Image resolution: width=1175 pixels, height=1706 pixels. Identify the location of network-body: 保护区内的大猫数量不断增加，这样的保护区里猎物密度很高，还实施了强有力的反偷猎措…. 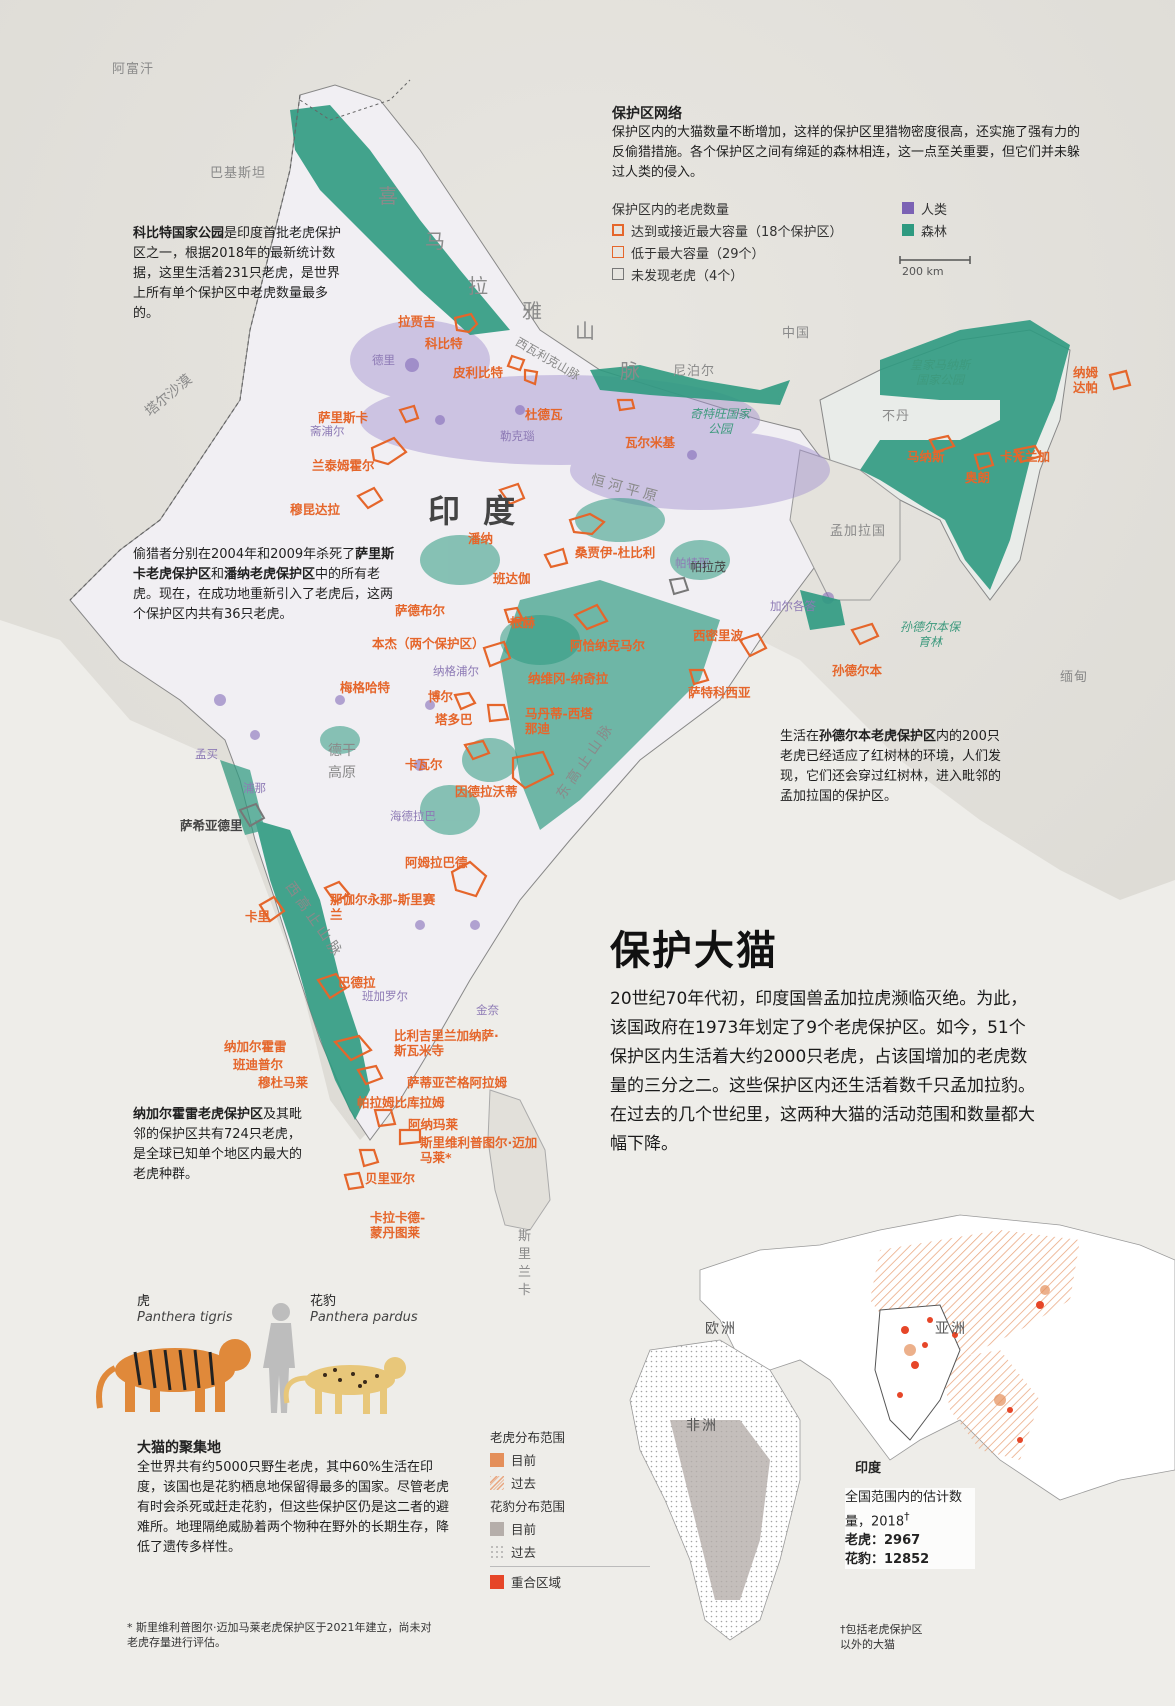
(846, 152).